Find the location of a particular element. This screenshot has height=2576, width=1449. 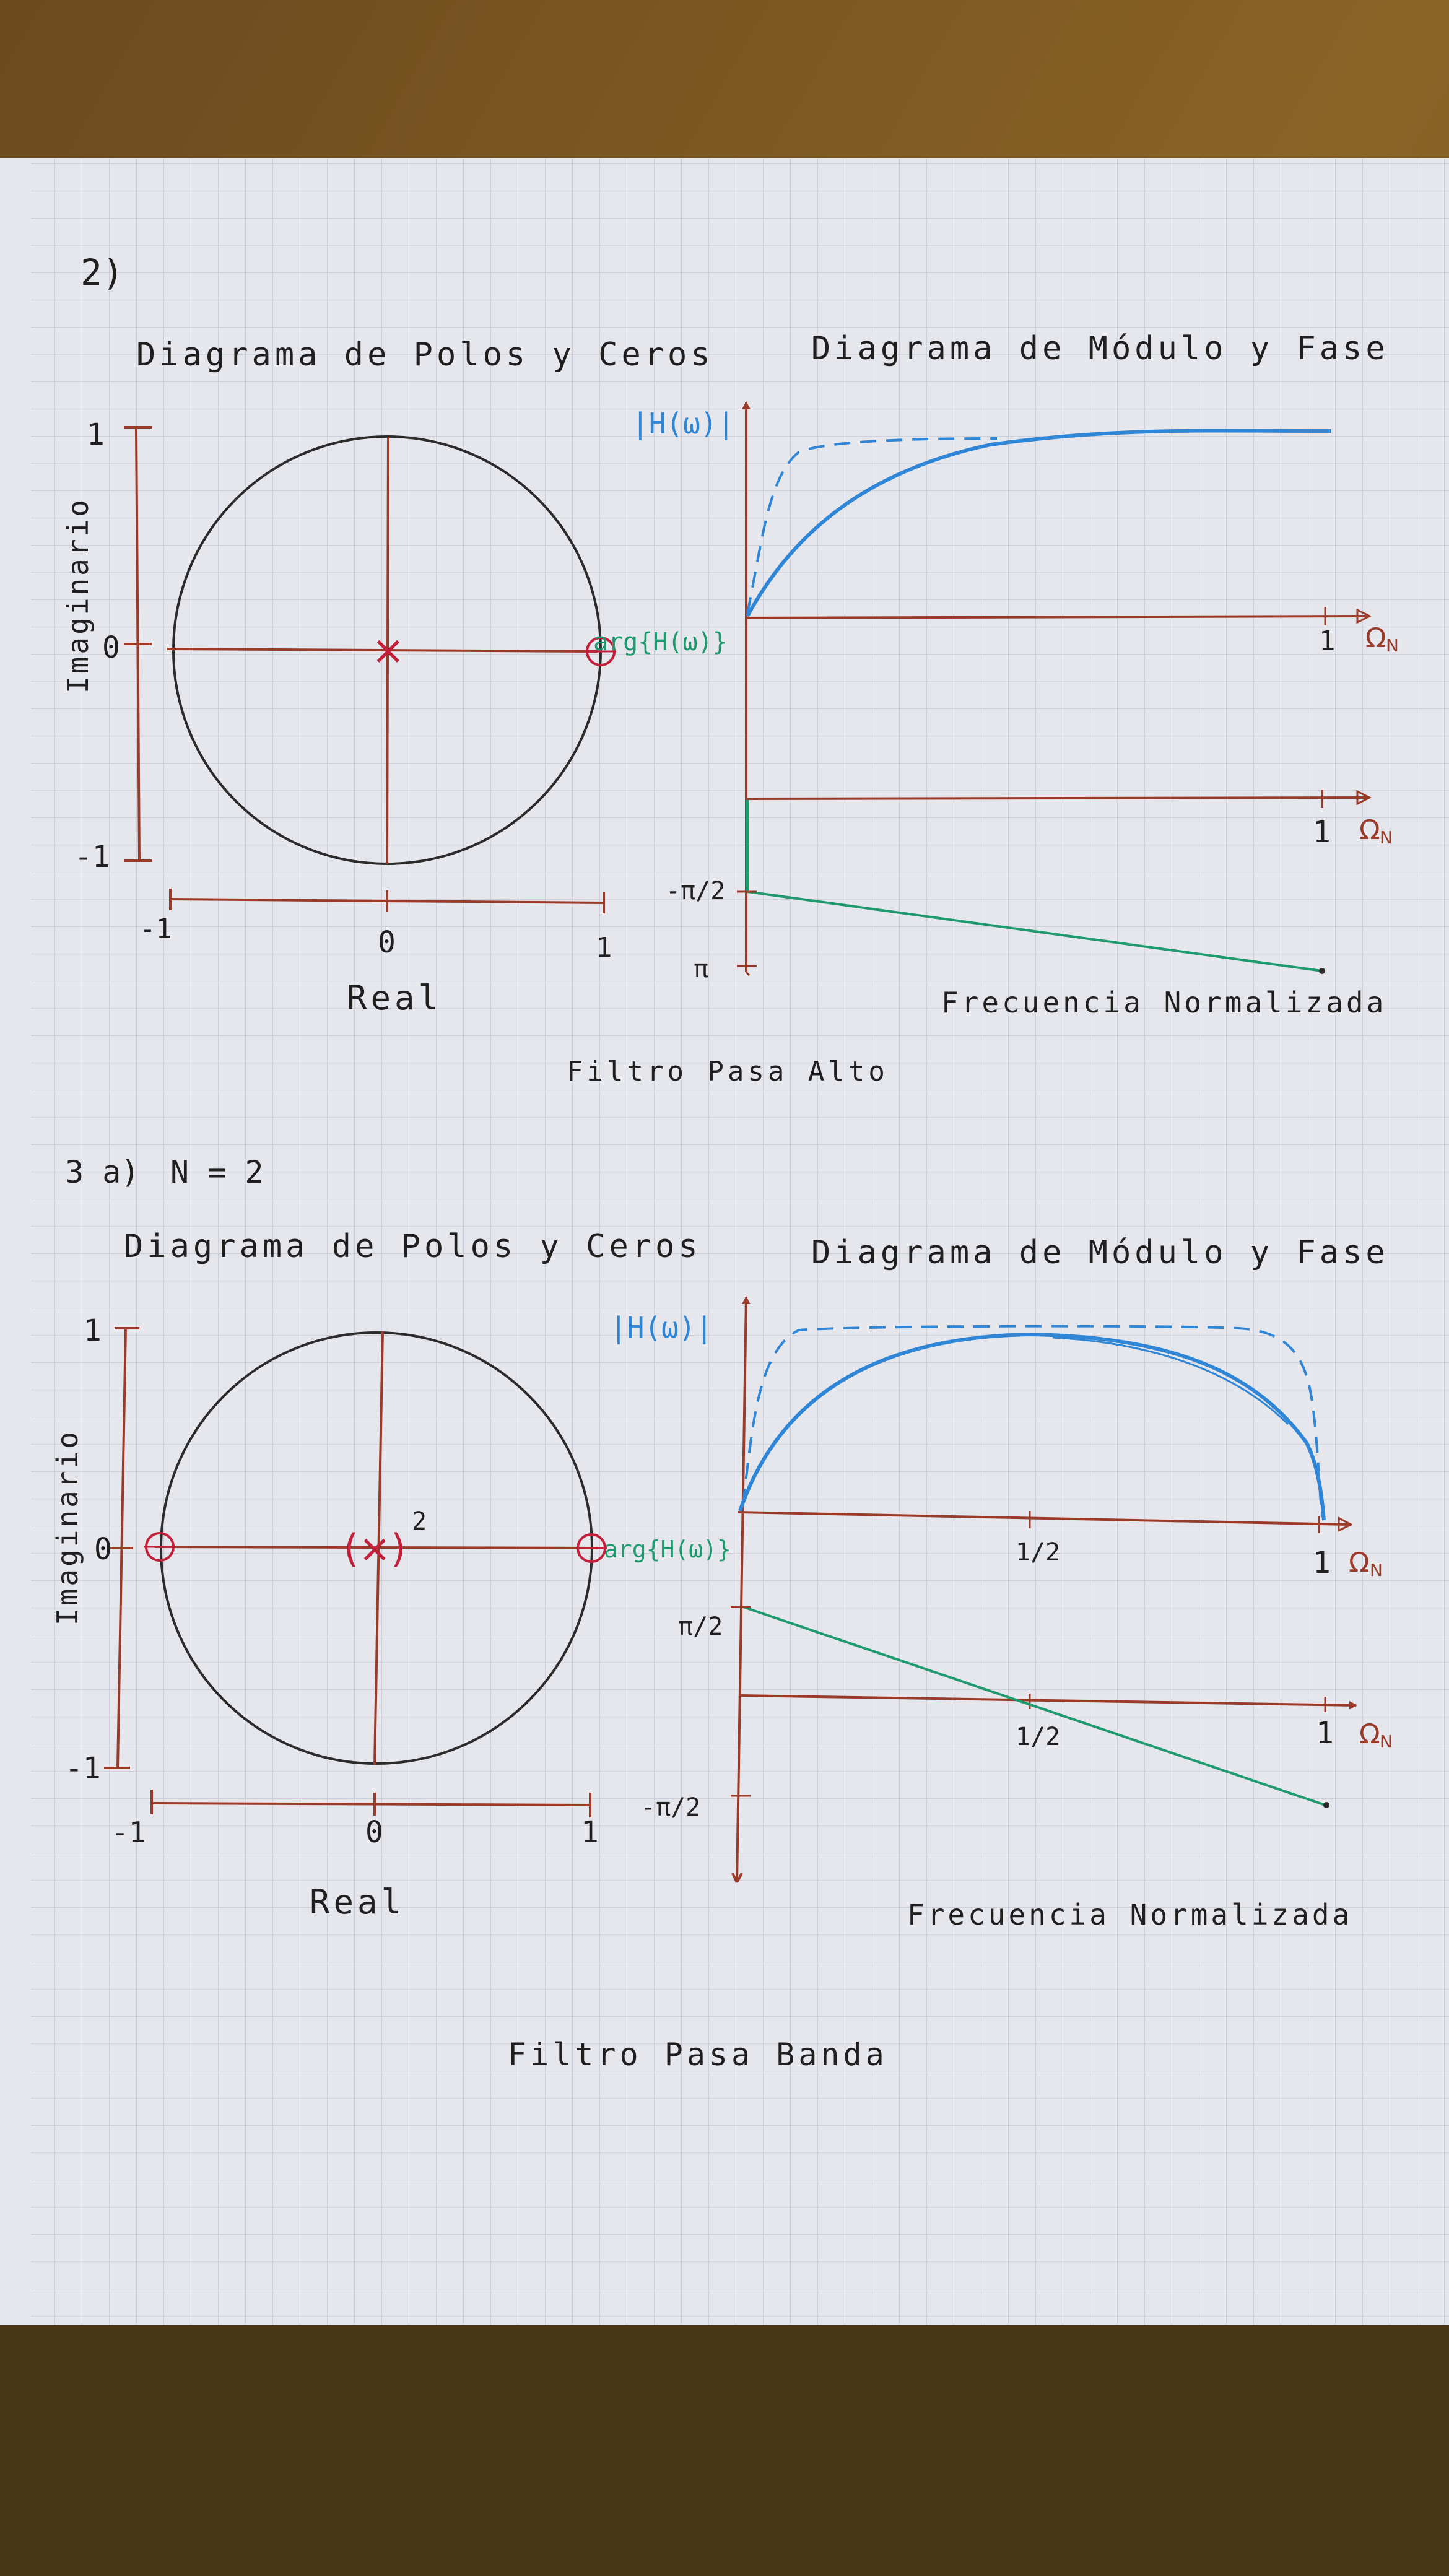

pole-multiplicity: 2 is located at coordinates (419, 1521).